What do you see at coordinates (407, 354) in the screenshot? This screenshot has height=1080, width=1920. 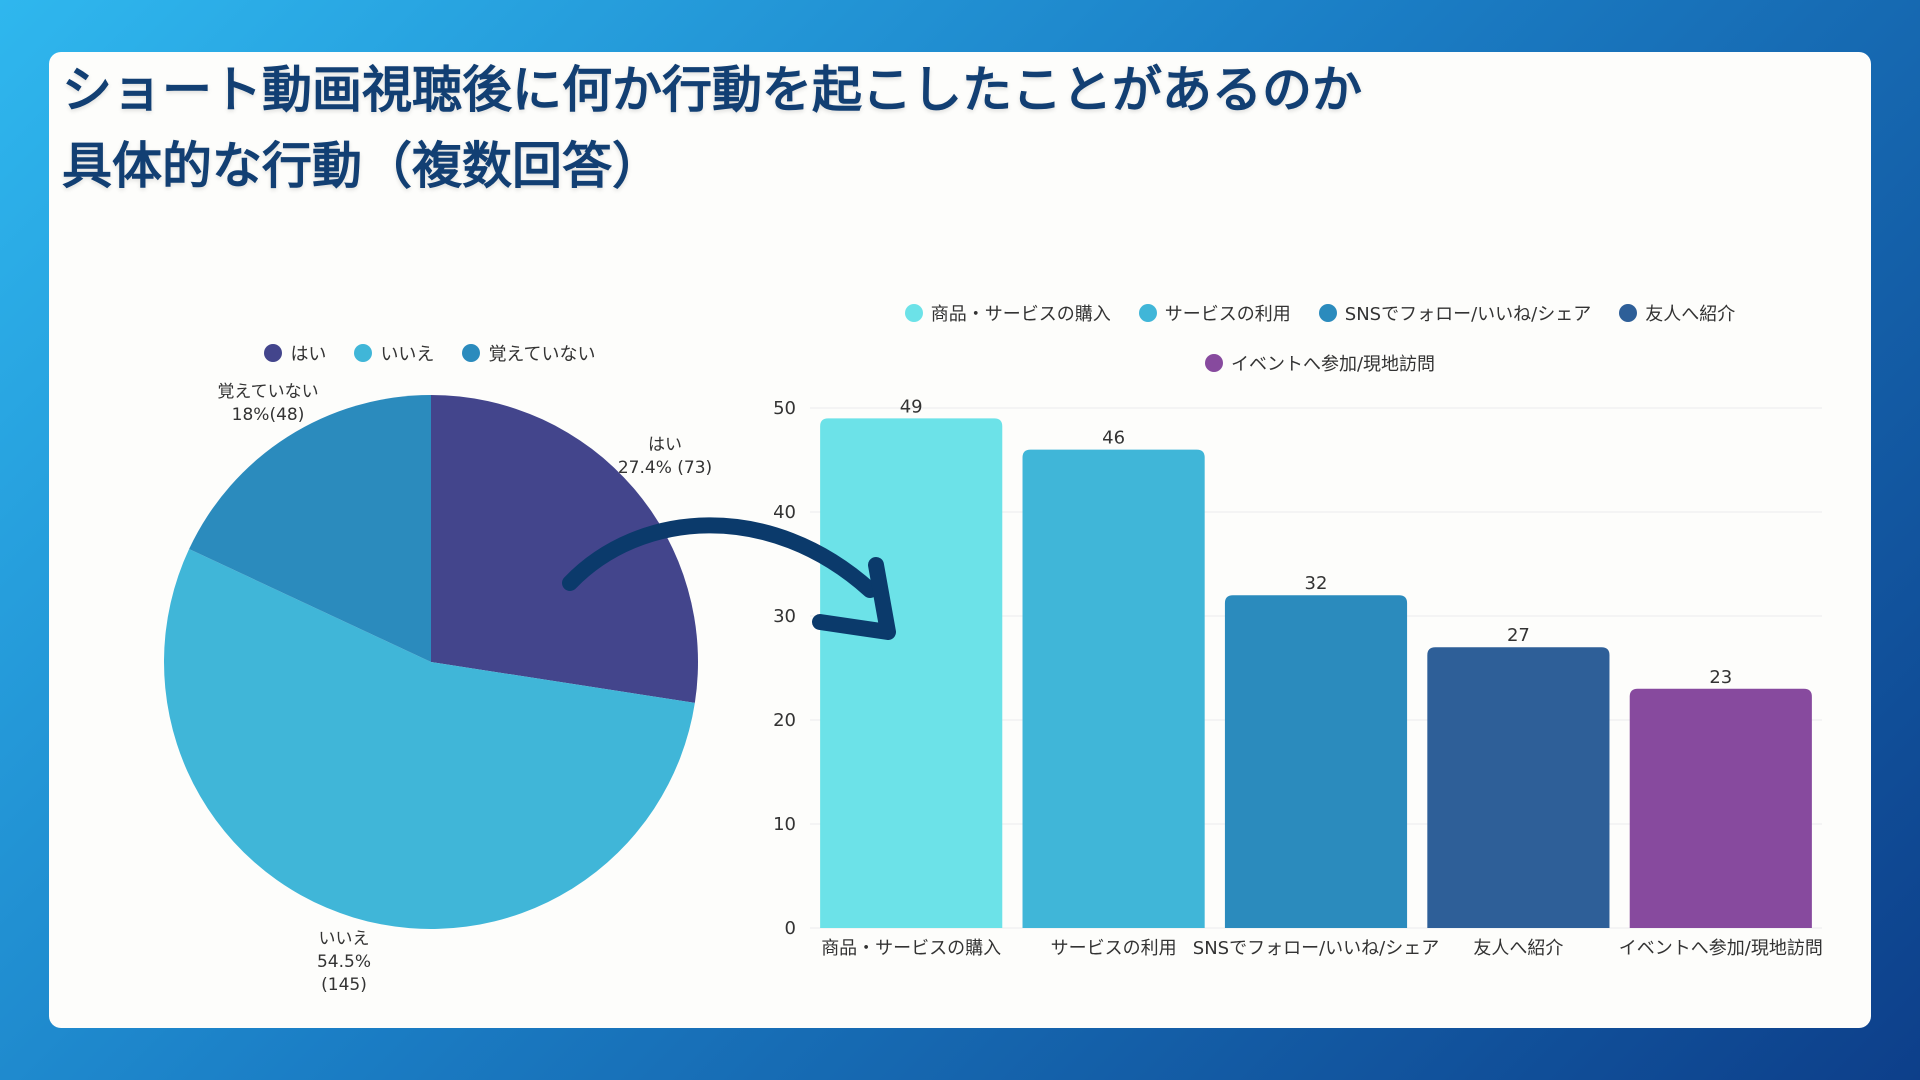 I see `pie-legend-label: いいえ` at bounding box center [407, 354].